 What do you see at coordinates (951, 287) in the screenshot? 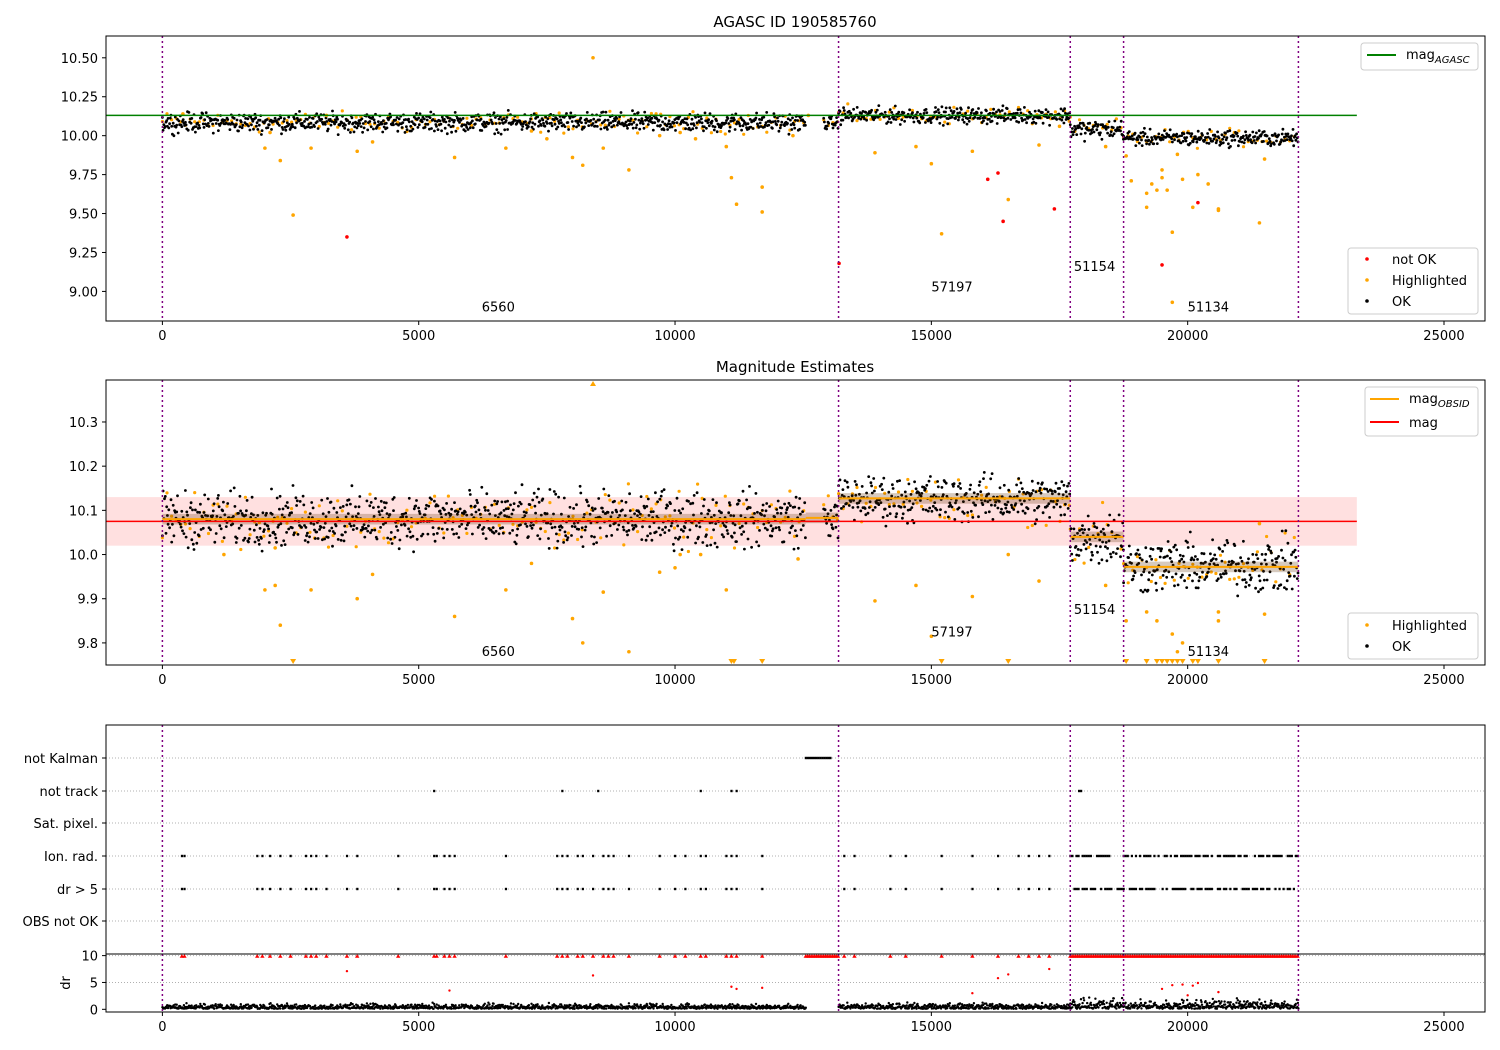
I see `obsid-label: 57197` at bounding box center [951, 287].